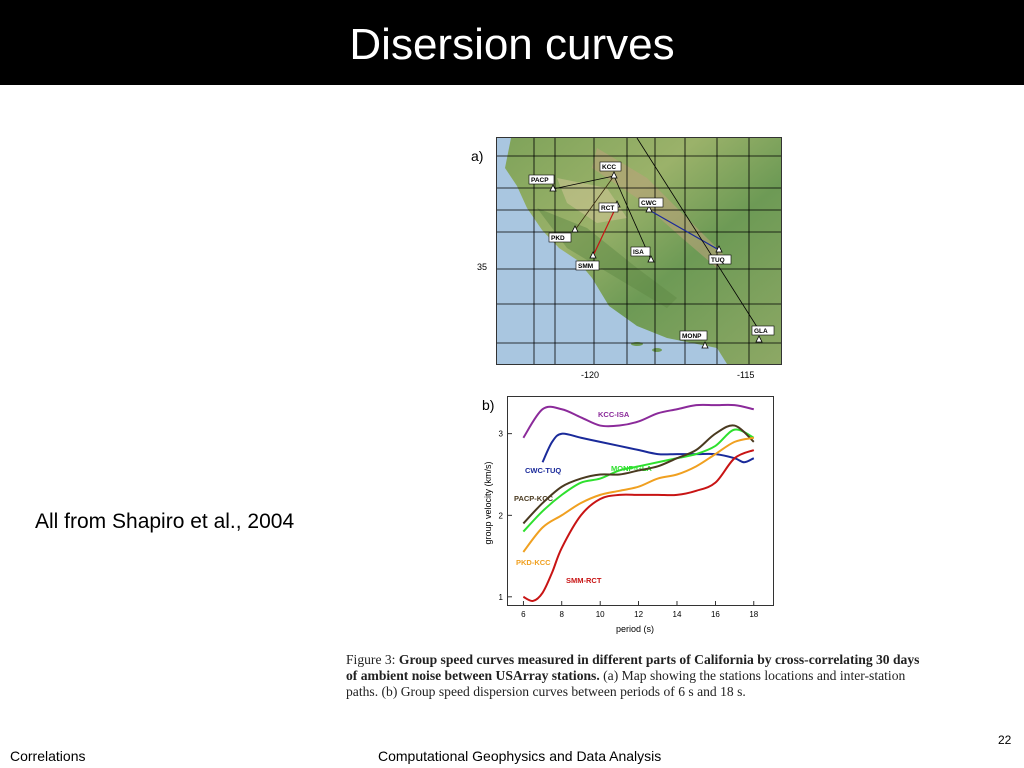 This screenshot has width=1024, height=768. Describe the element at coordinates (657, 350) in the screenshot. I see `island` at that location.